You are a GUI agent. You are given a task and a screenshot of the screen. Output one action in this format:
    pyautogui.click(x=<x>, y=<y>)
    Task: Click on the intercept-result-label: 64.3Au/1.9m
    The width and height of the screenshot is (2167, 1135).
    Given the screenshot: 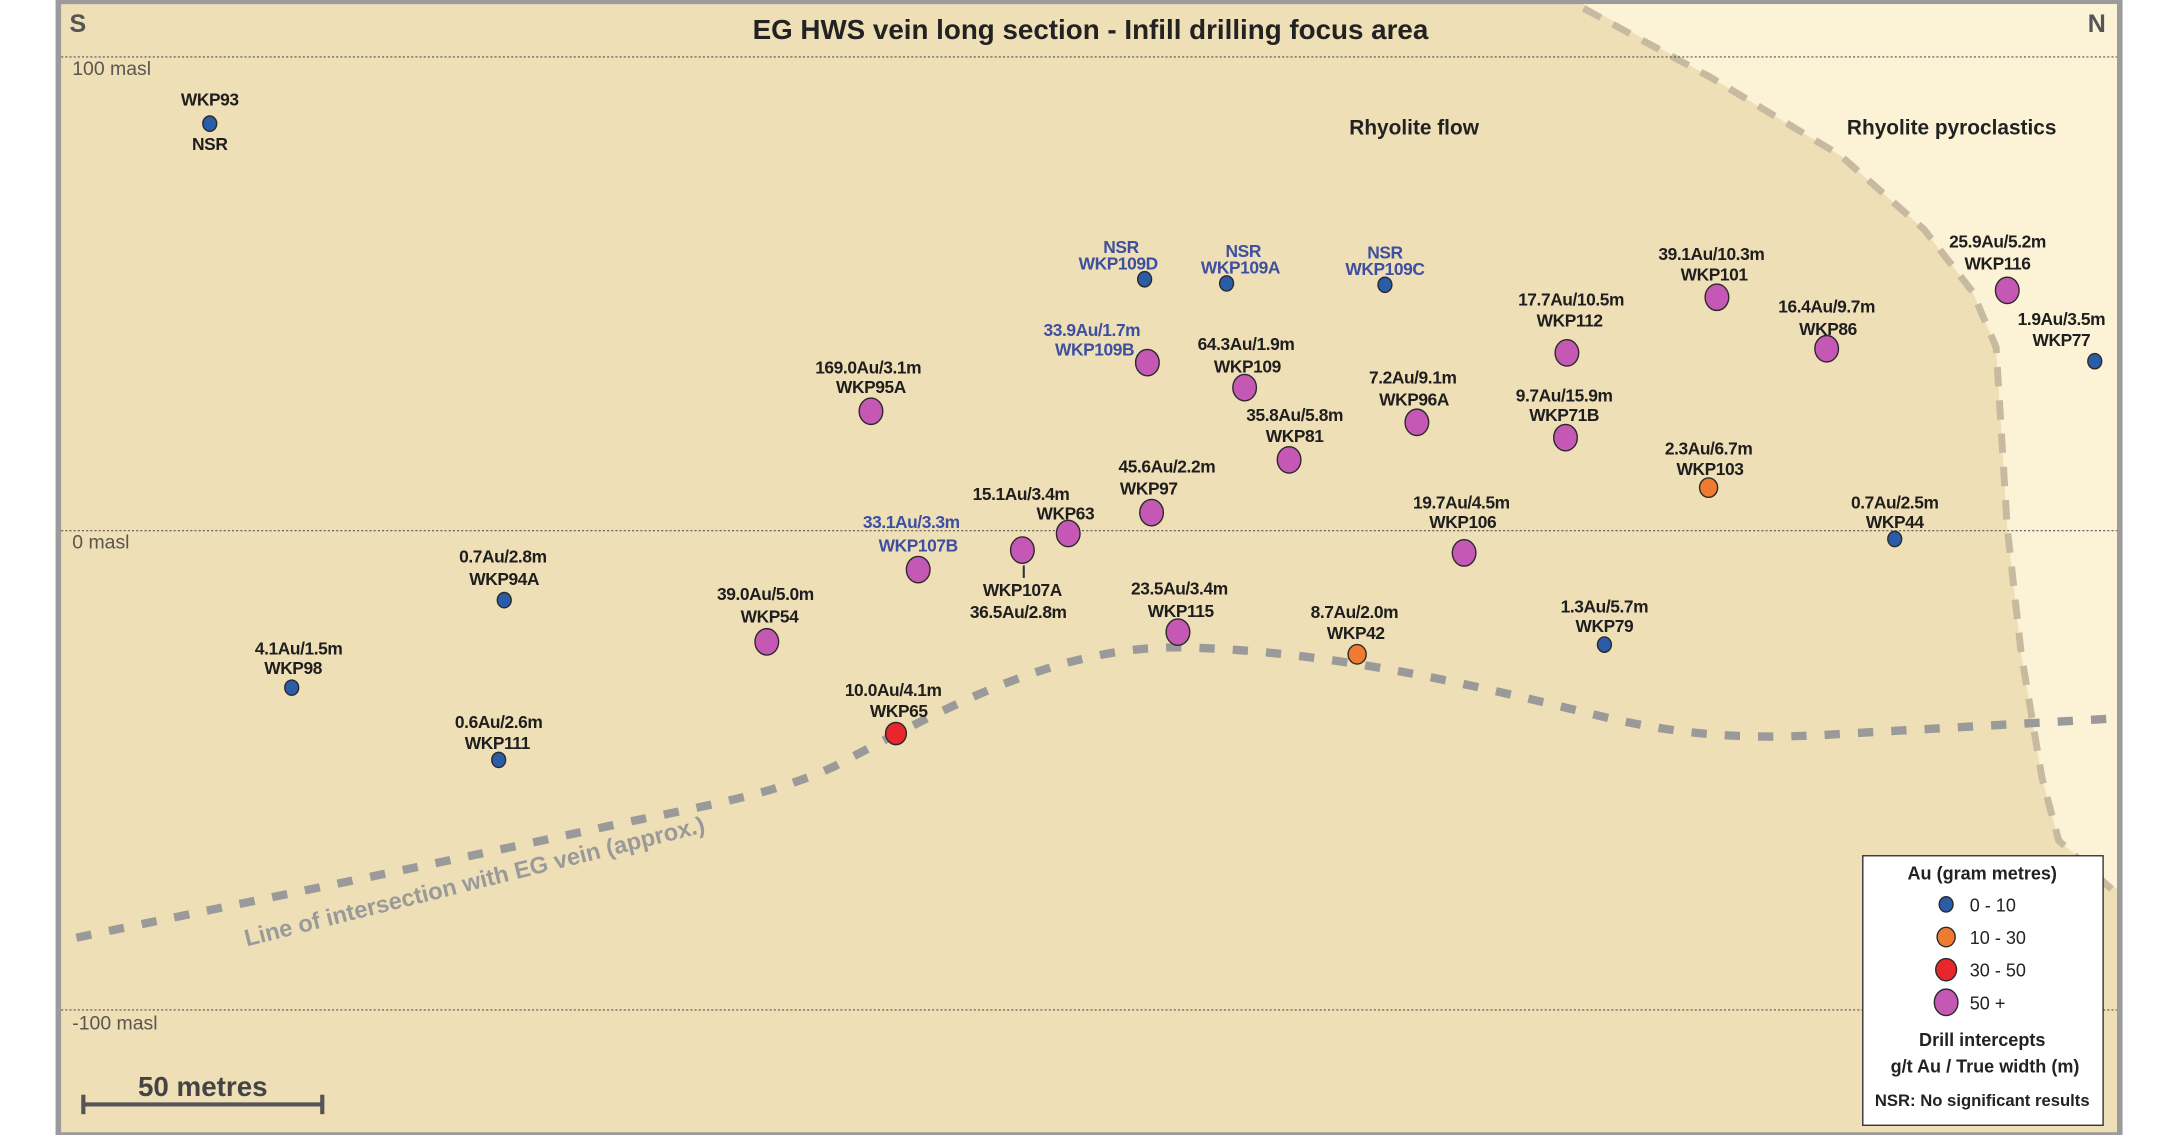 What is the action you would take?
    pyautogui.click(x=1246, y=344)
    